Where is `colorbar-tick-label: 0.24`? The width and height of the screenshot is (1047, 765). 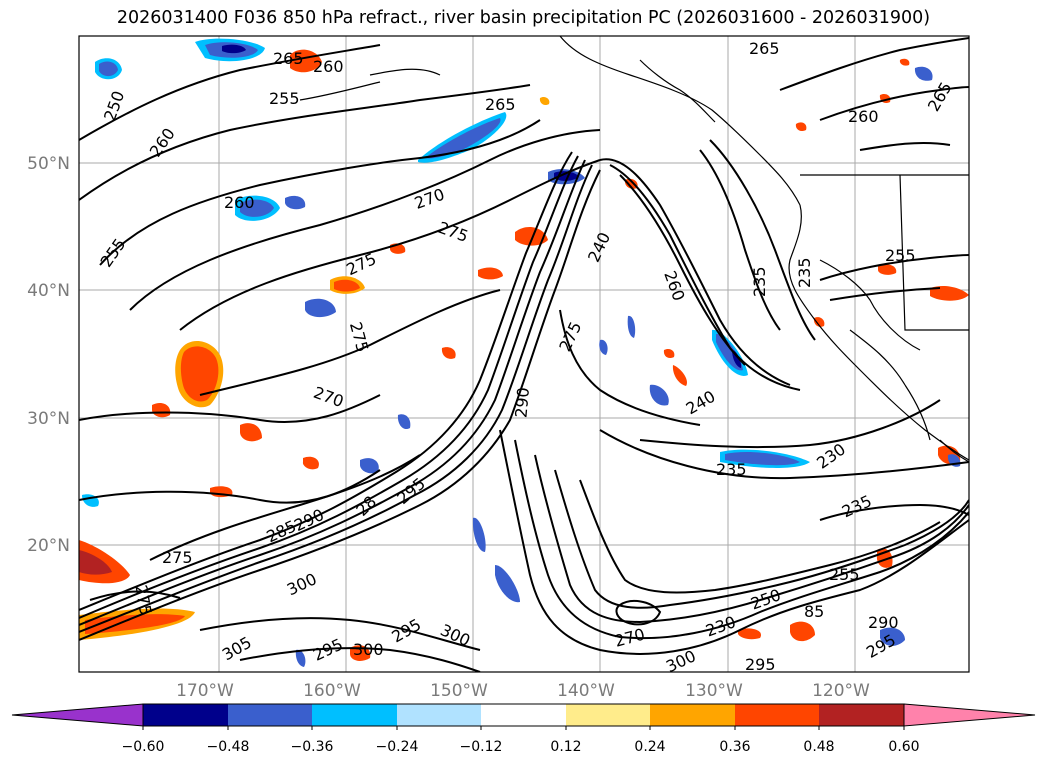
colorbar-tick-label: 0.24 is located at coordinates (649, 747).